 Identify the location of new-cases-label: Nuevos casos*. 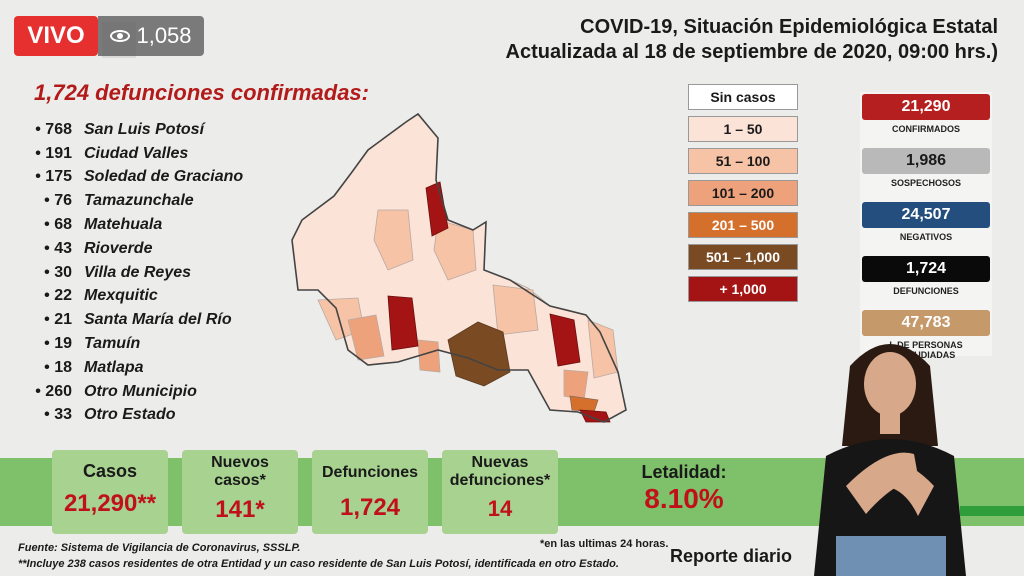
(240, 471).